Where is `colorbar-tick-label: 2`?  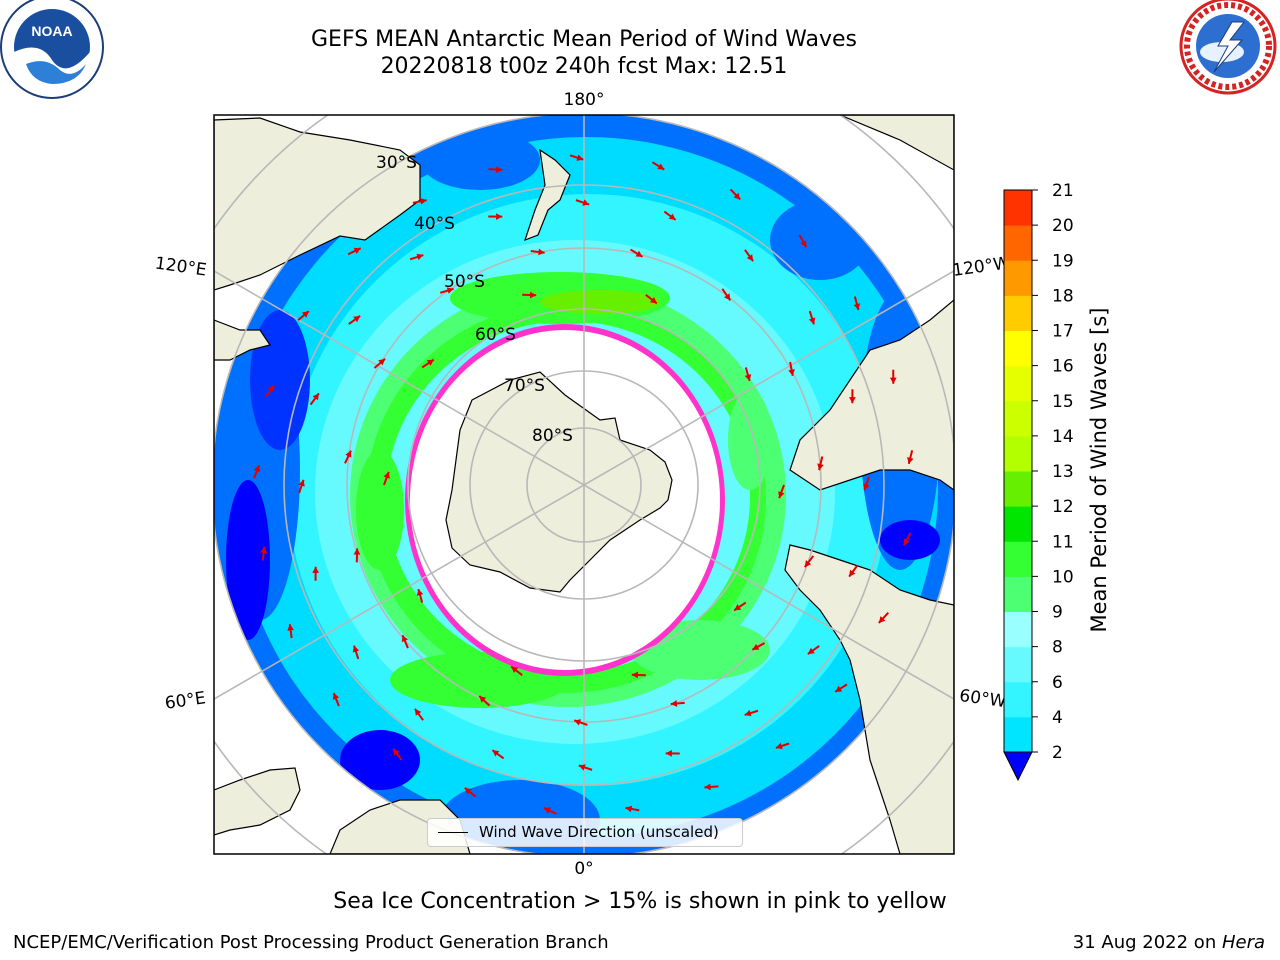
colorbar-tick-label: 2 is located at coordinates (1057, 753).